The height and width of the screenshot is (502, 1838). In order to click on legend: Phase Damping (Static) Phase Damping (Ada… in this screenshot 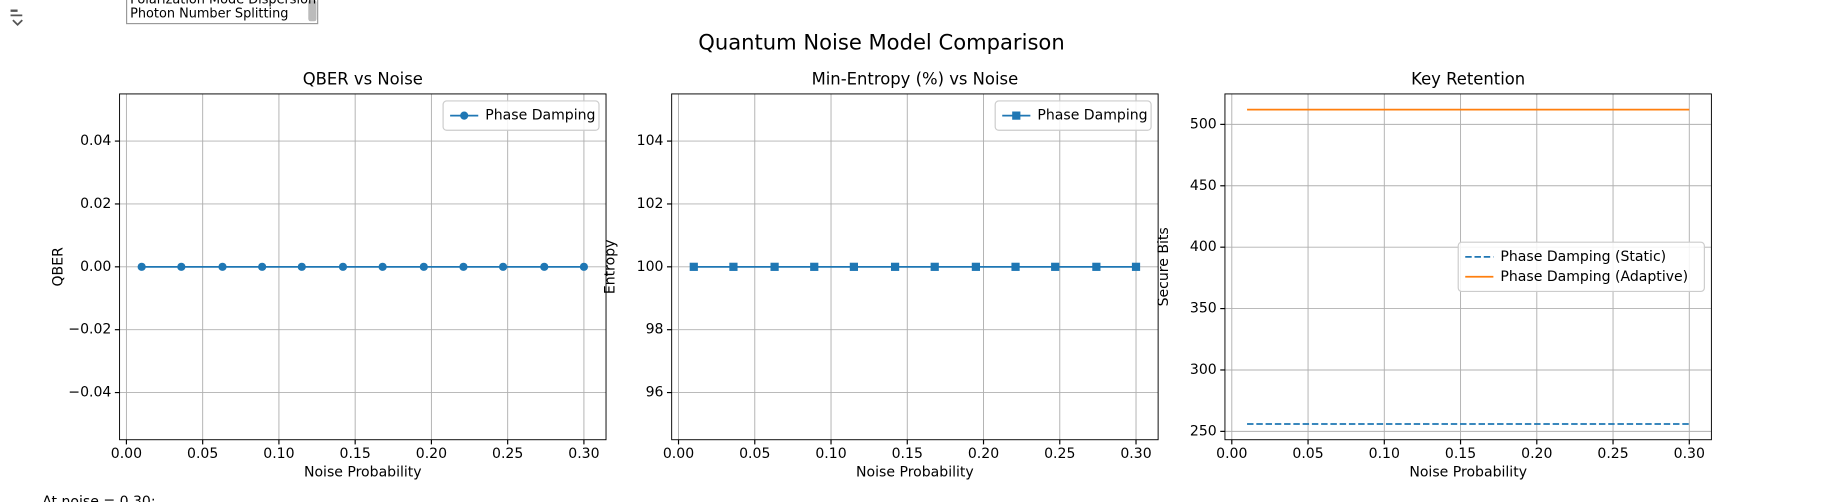, I will do `click(1581, 267)`.